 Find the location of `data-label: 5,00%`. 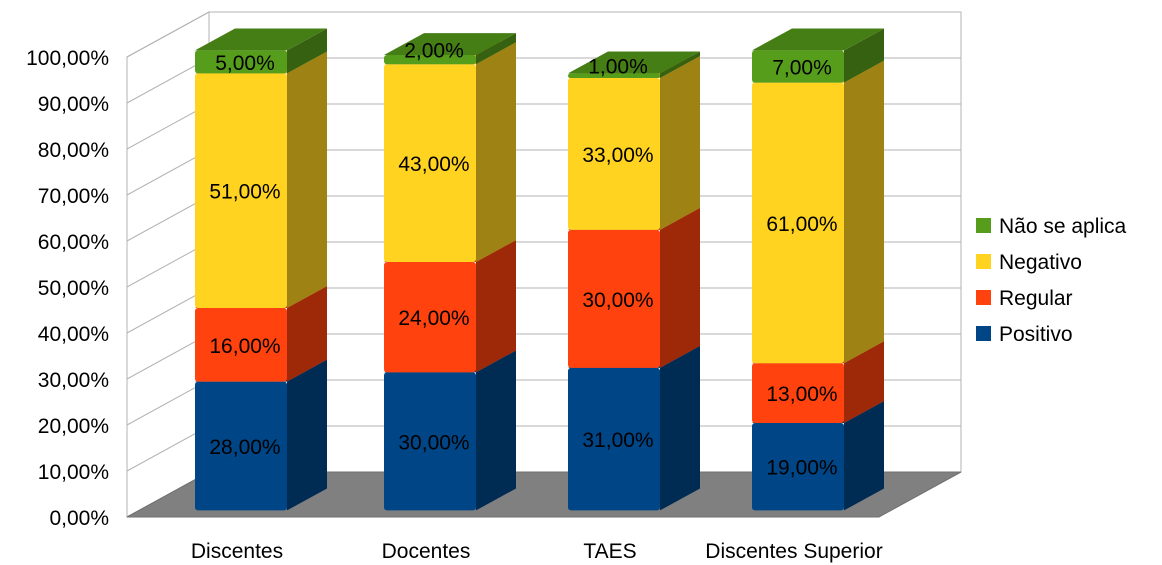

data-label: 5,00% is located at coordinates (245, 63).